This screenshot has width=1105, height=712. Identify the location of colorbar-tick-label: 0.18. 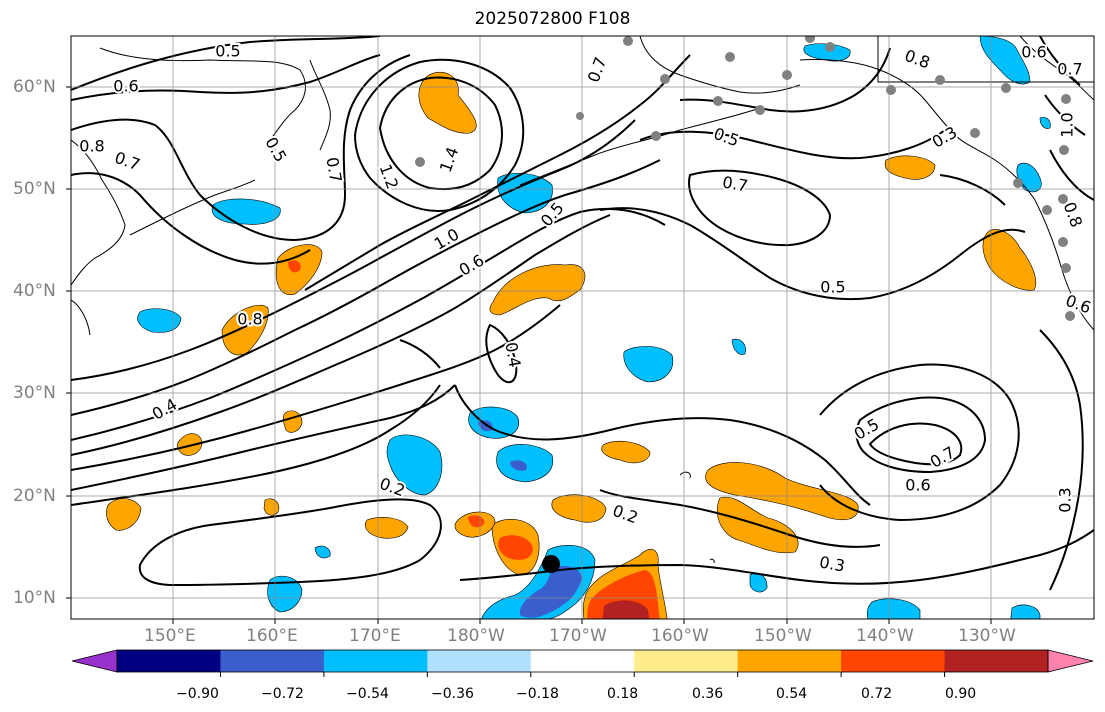
(623, 694).